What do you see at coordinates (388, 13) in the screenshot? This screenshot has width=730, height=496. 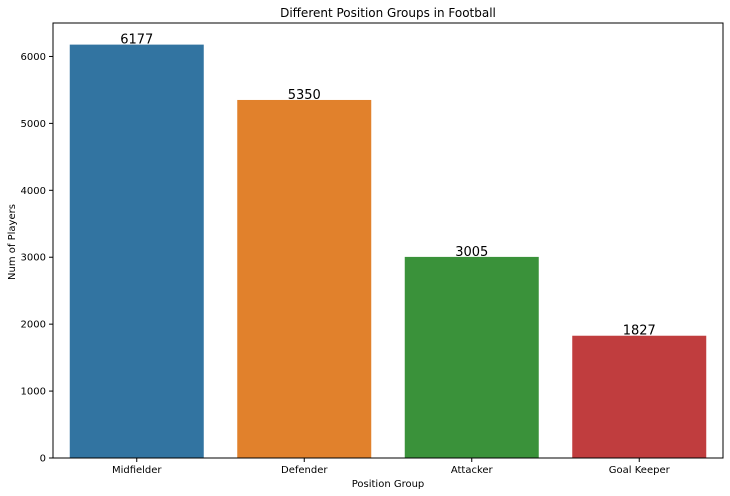 I see `chart-title: Different Position Groups in Football` at bounding box center [388, 13].